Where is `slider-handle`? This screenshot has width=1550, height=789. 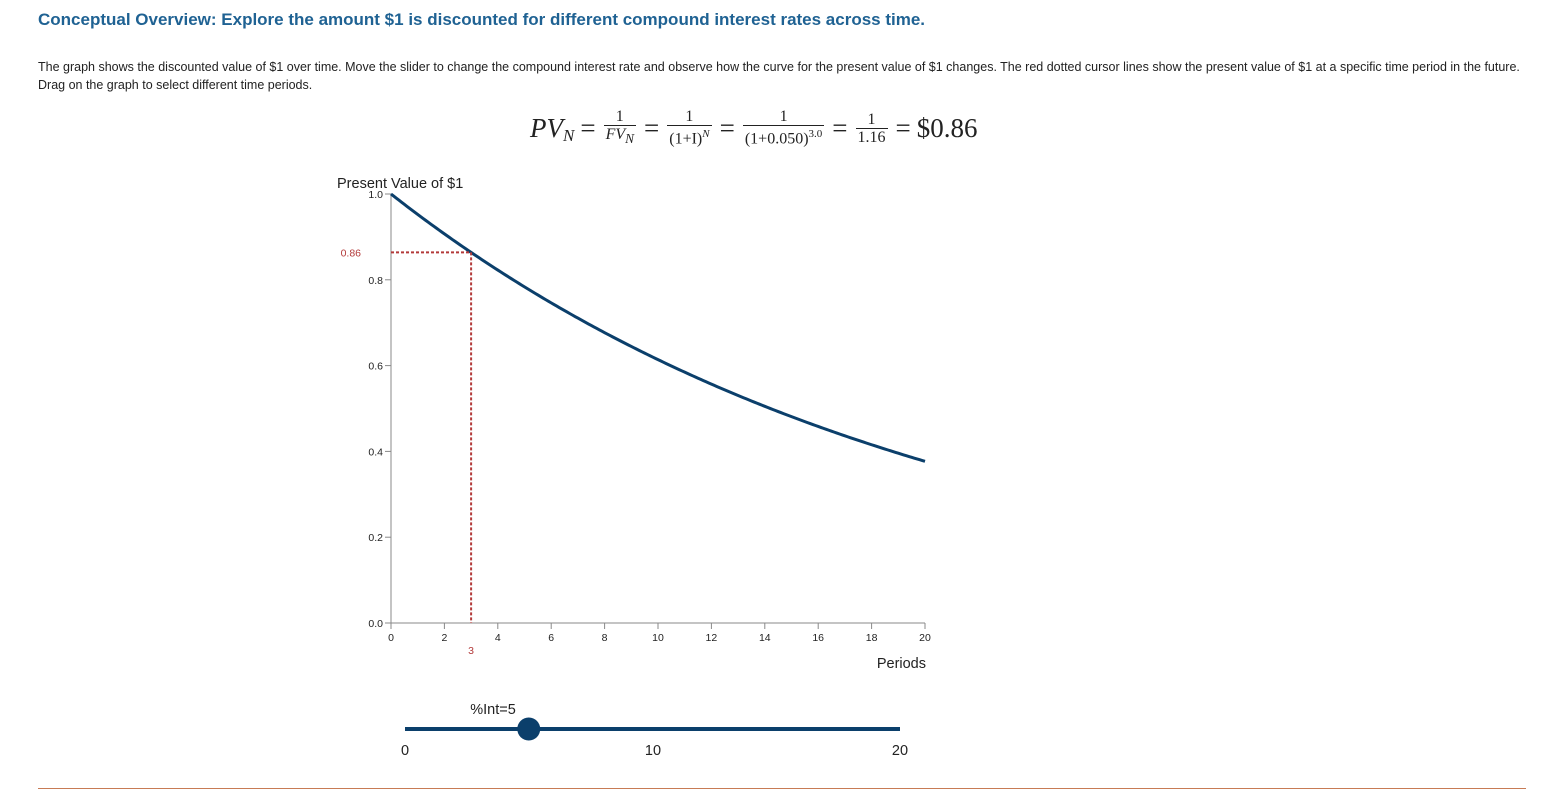
slider-handle is located at coordinates (529, 729).